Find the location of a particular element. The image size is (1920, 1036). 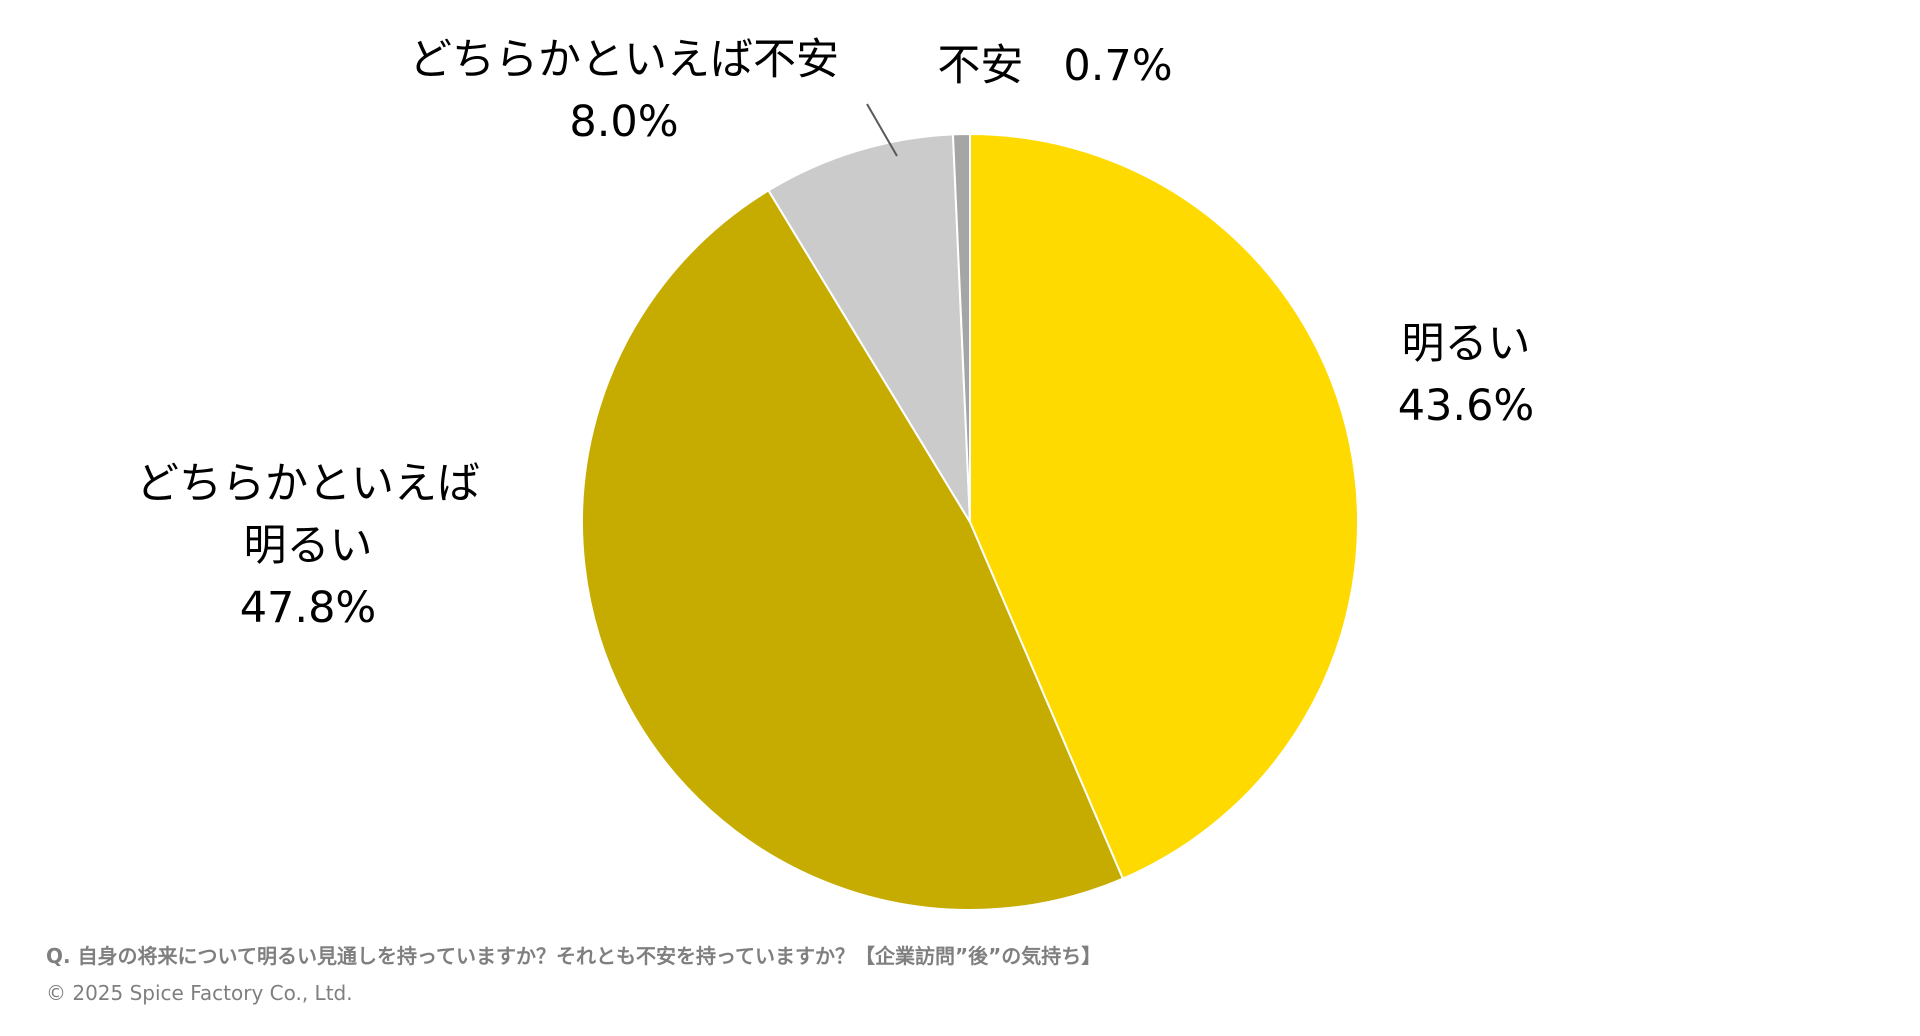

slice-value-label-0: 43.6% is located at coordinates (1466, 406).